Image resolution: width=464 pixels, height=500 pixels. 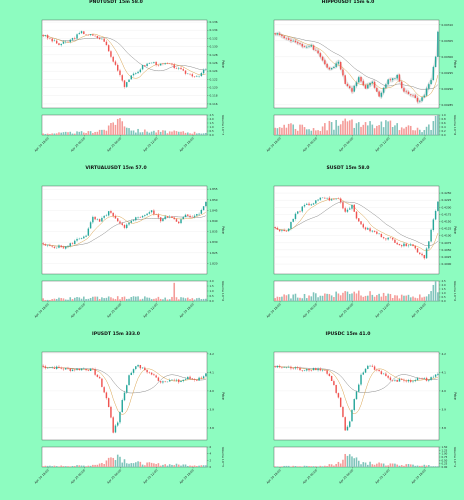 I want to click on y-tick-label: 0.4000, so click(x=447, y=264).